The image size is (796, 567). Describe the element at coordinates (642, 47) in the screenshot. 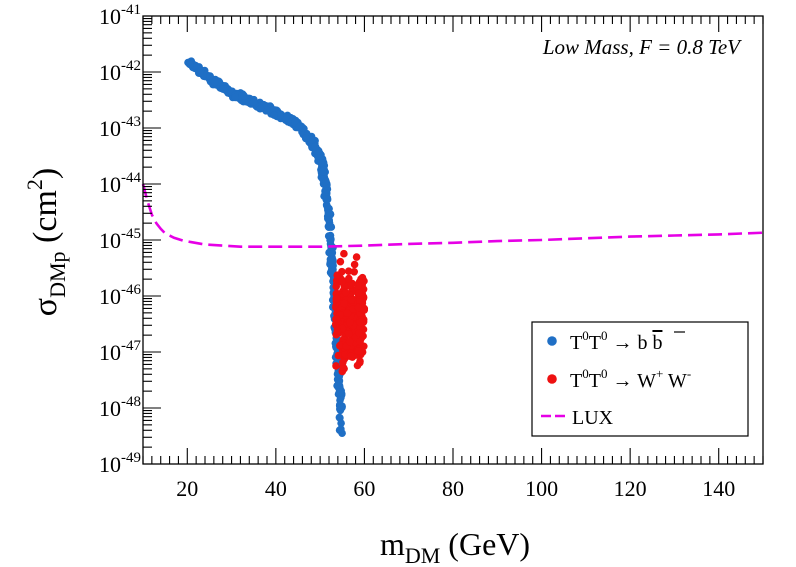

I see `chart-annotation: Low Mass, F = 0.8 TeV` at that location.